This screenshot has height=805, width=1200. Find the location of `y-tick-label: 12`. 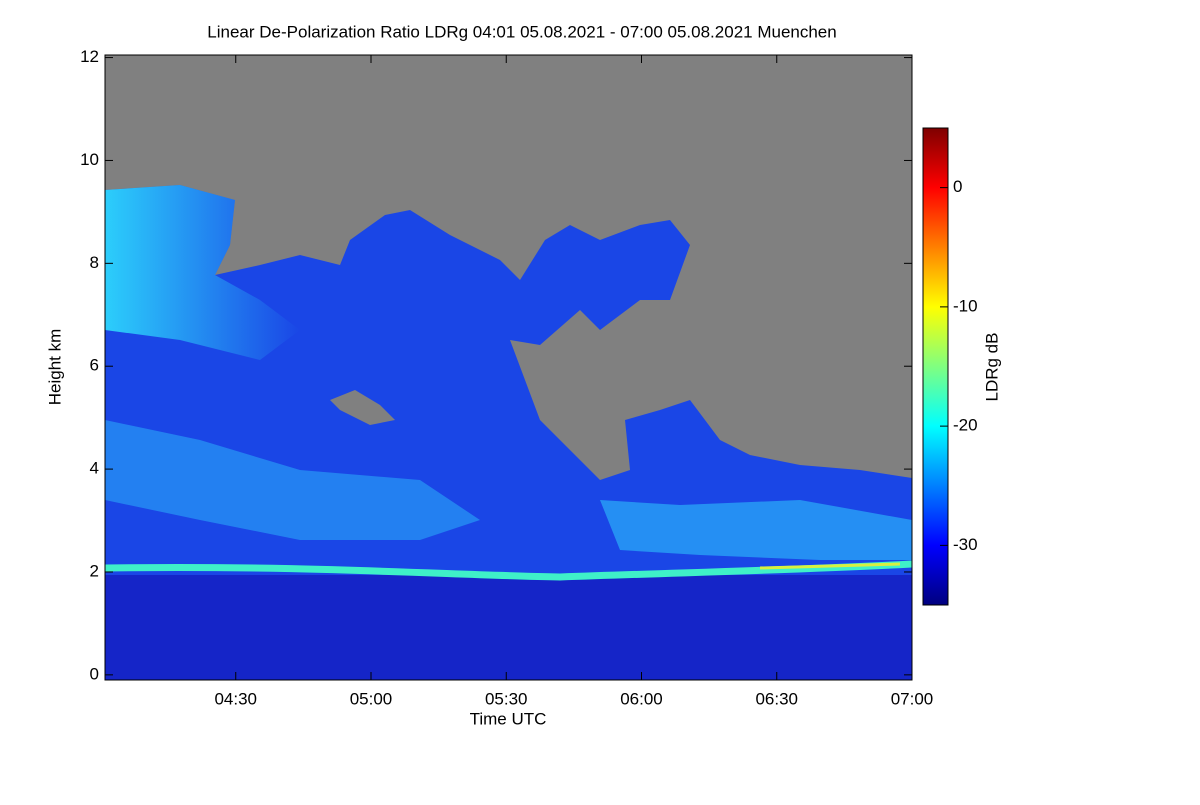

y-tick-label: 12 is located at coordinates (89, 56).